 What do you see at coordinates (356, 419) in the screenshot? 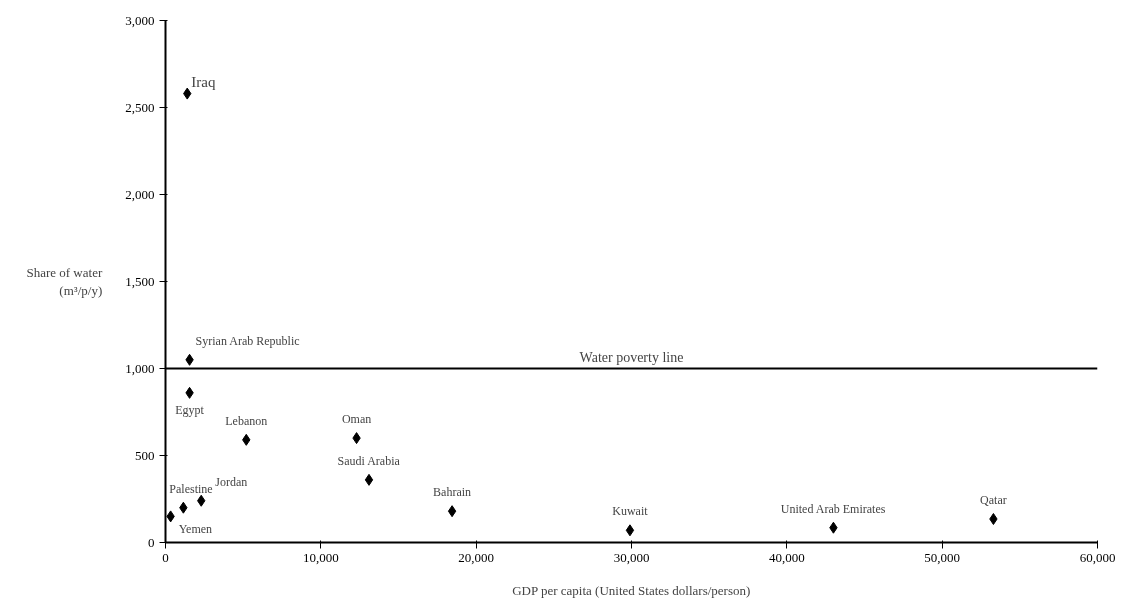
I see `annotation: Oman` at bounding box center [356, 419].